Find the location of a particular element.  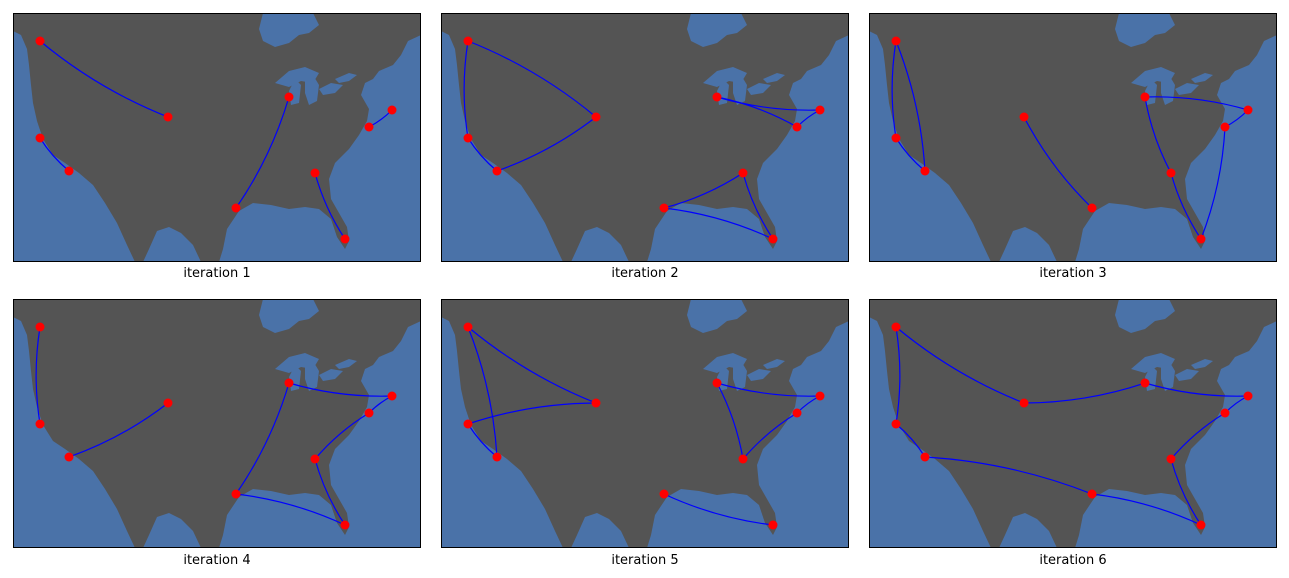

panel-caption-4: iteration 4 is located at coordinates (217, 560).